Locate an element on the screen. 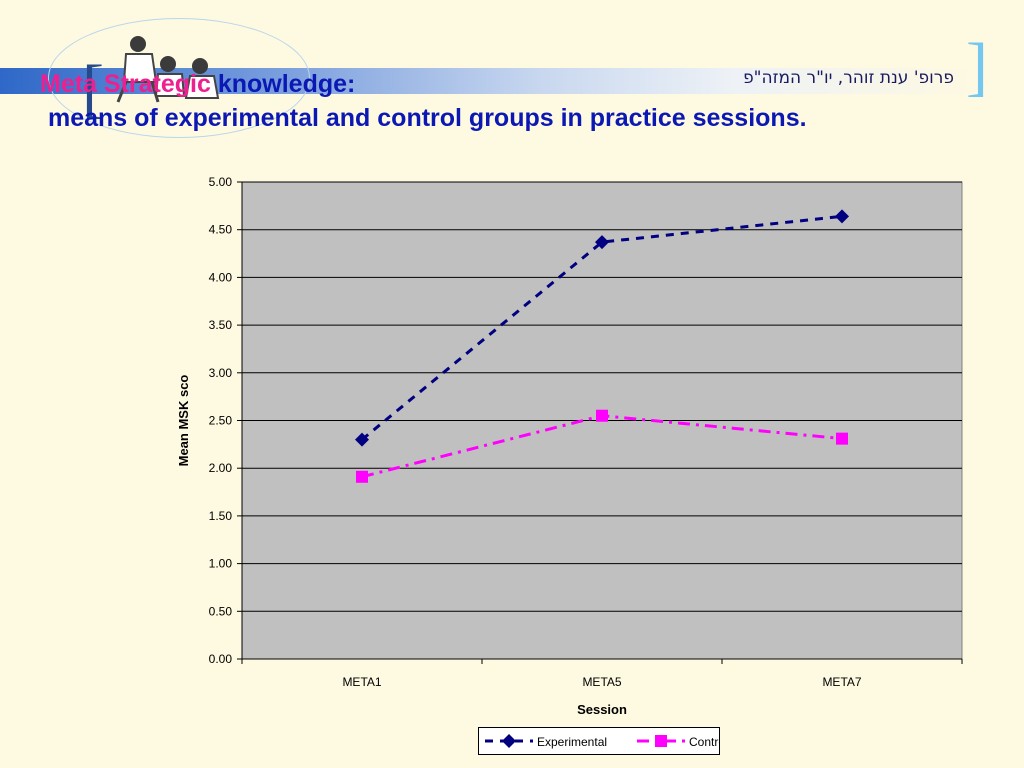 The width and height of the screenshot is (1024, 768). y-tick-label: 5.00 is located at coordinates (221, 182).